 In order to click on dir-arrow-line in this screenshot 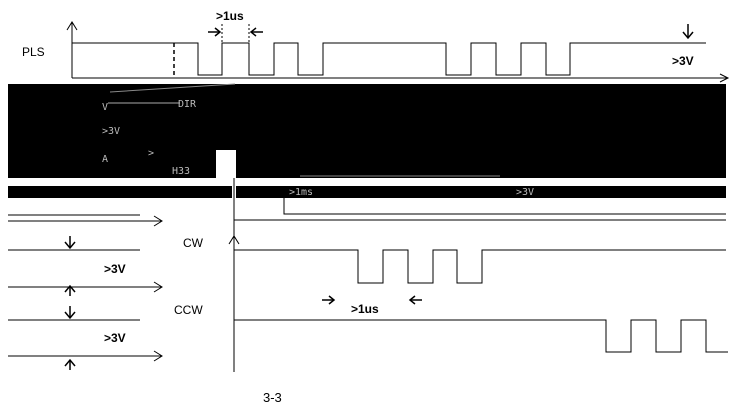, I will do `click(172, 88)`.